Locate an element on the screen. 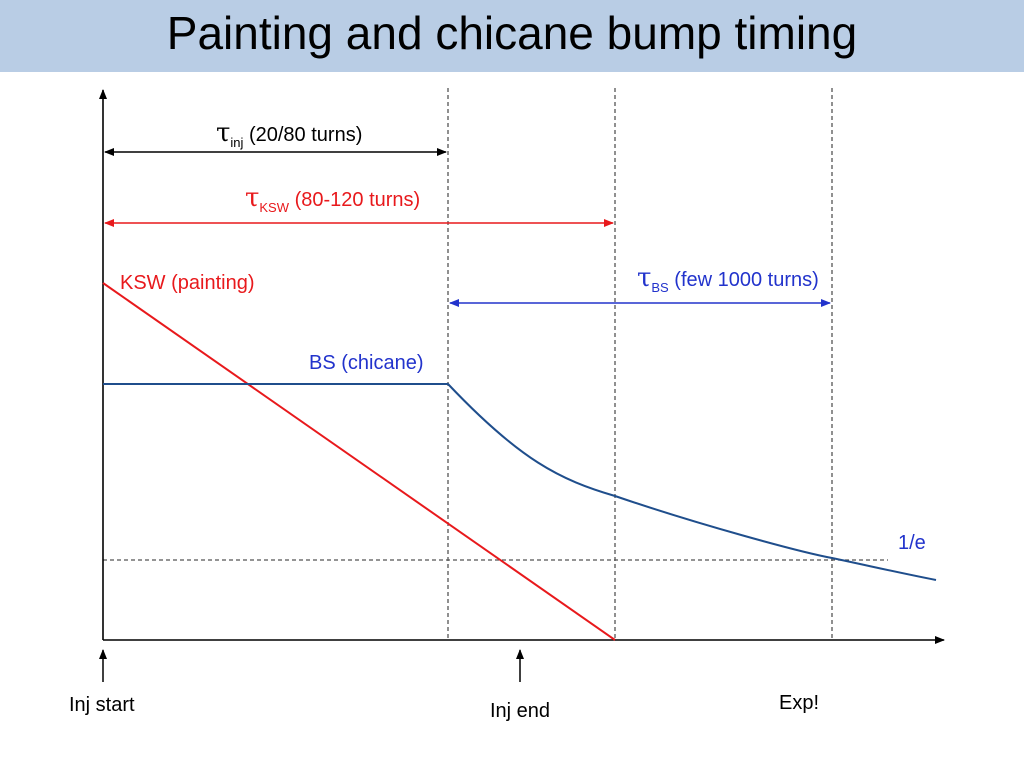 Image resolution: width=1024 pixels, height=768 pixels. tau-ksw-label: τKSW (80-120 turns) is located at coordinates (332, 199).